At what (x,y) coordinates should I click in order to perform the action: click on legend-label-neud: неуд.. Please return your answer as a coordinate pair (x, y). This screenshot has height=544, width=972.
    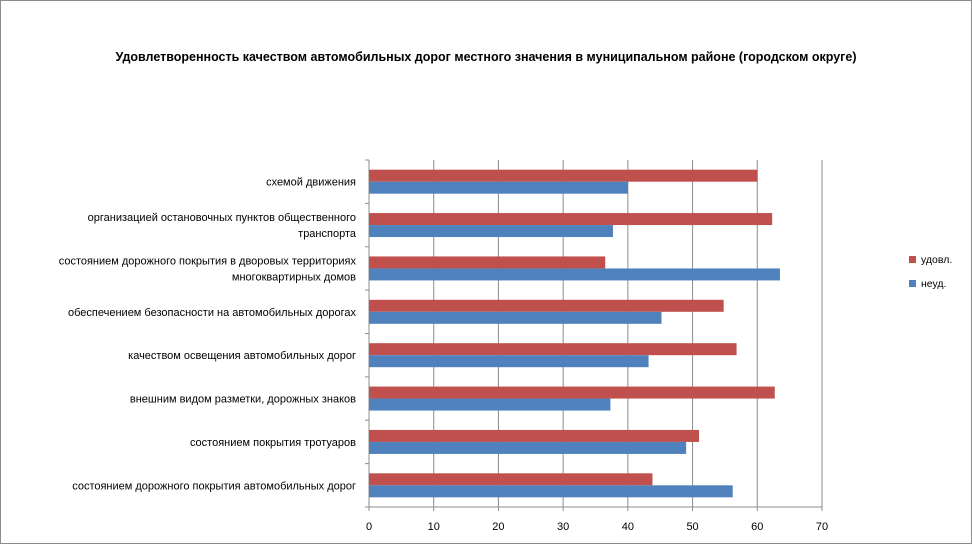
    Looking at the image, I should click on (933, 284).